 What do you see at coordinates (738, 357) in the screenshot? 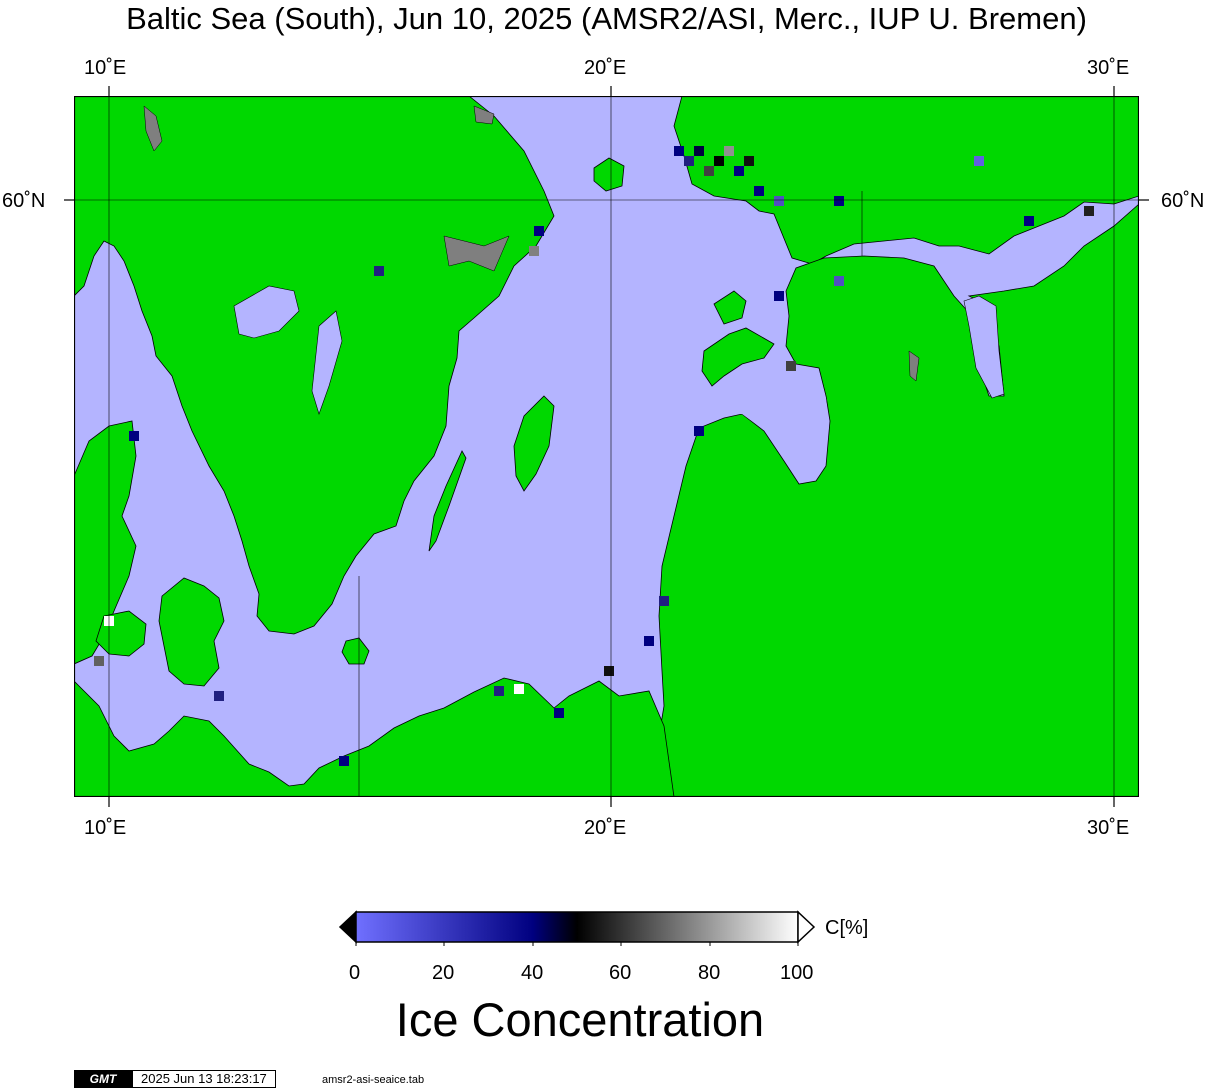
I see `land-saaremaa` at bounding box center [738, 357].